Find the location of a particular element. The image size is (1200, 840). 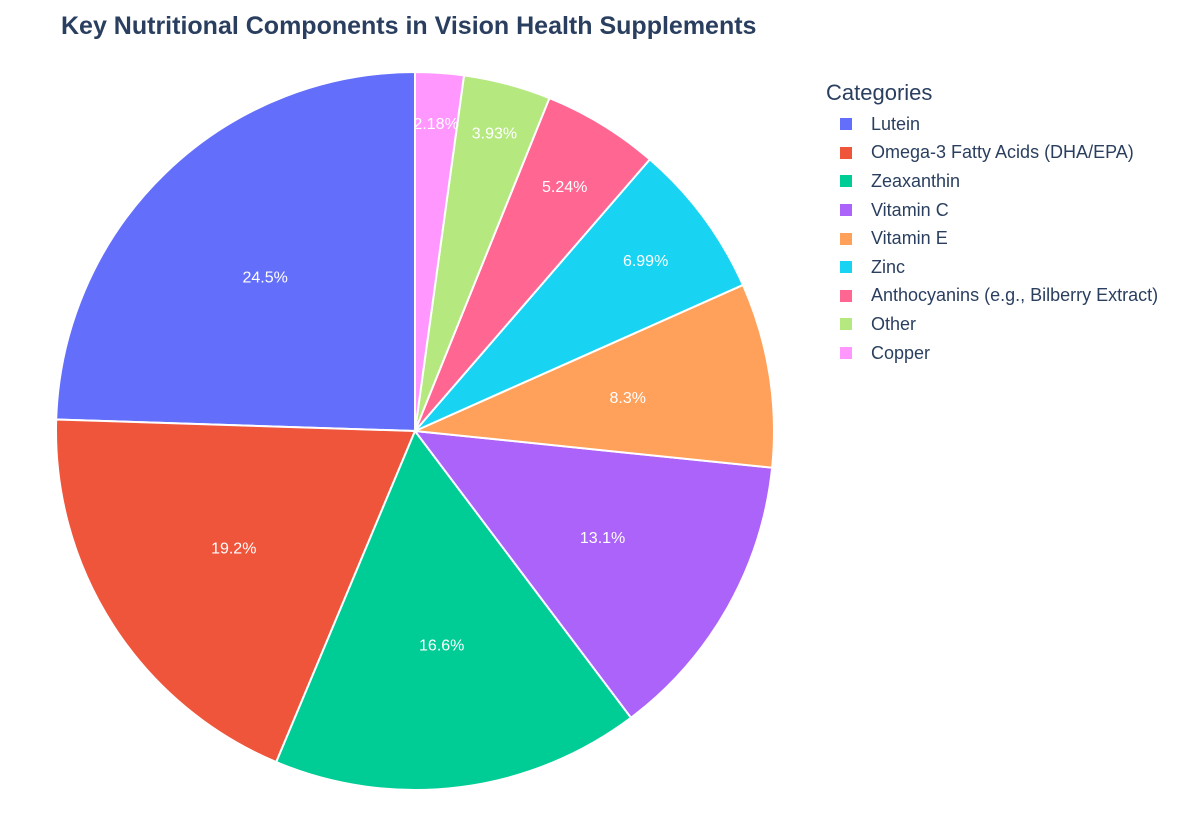

legend-label: Zeaxanthin is located at coordinates (916, 180).